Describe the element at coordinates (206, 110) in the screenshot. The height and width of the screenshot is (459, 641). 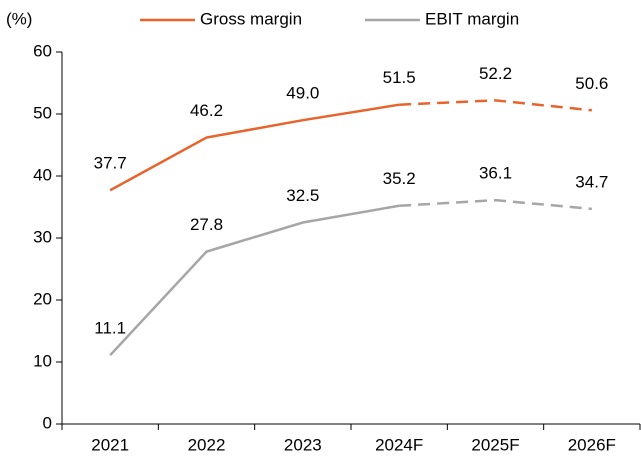
I see `data-label: 46.2` at that location.